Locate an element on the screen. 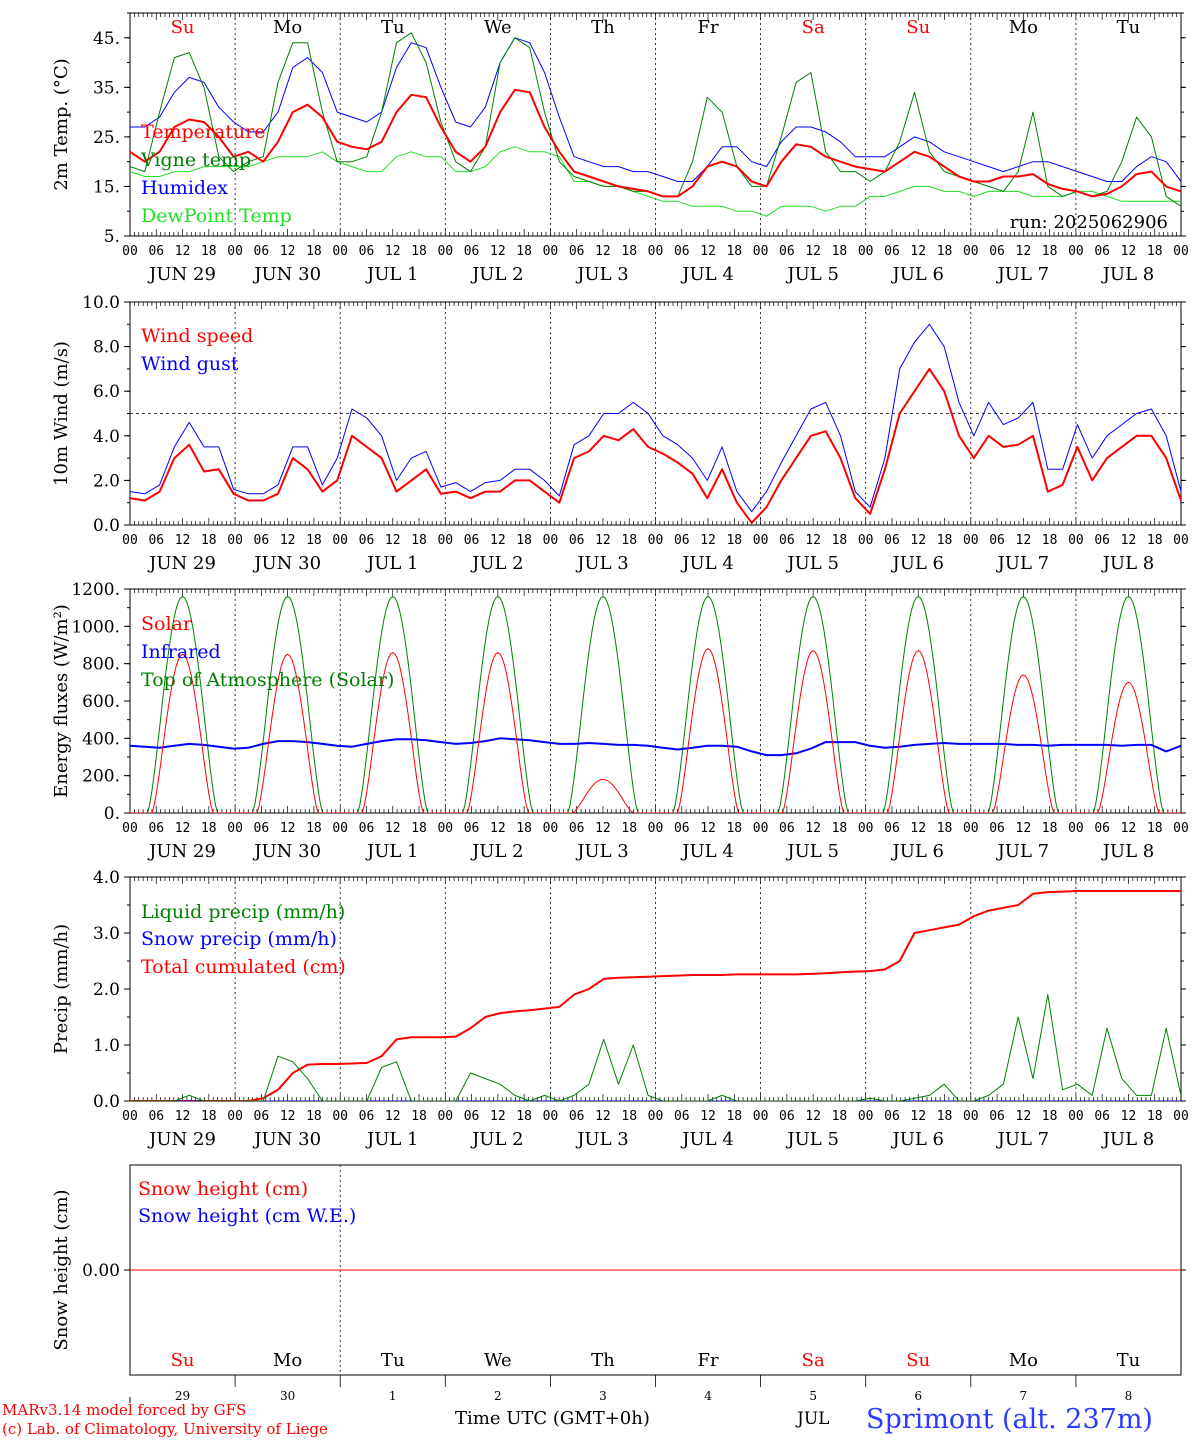 Image resolution: width=1194 pixels, height=1440 pixels. day-of-week-label: Mo is located at coordinates (287, 1360).